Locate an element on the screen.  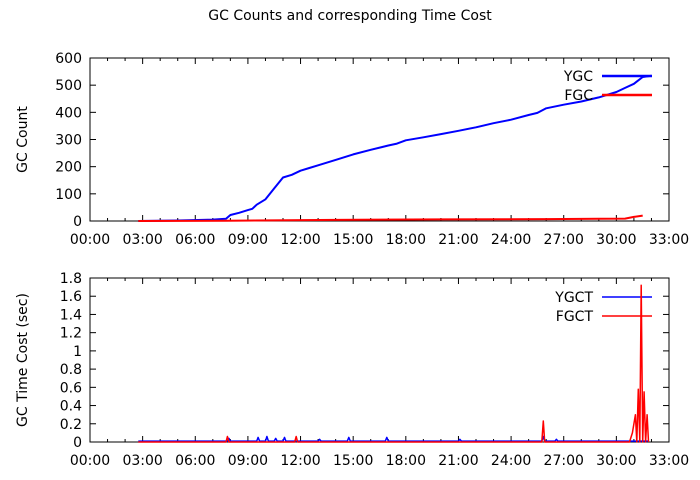
legend-label-fgc: FGC is located at coordinates (578, 96).